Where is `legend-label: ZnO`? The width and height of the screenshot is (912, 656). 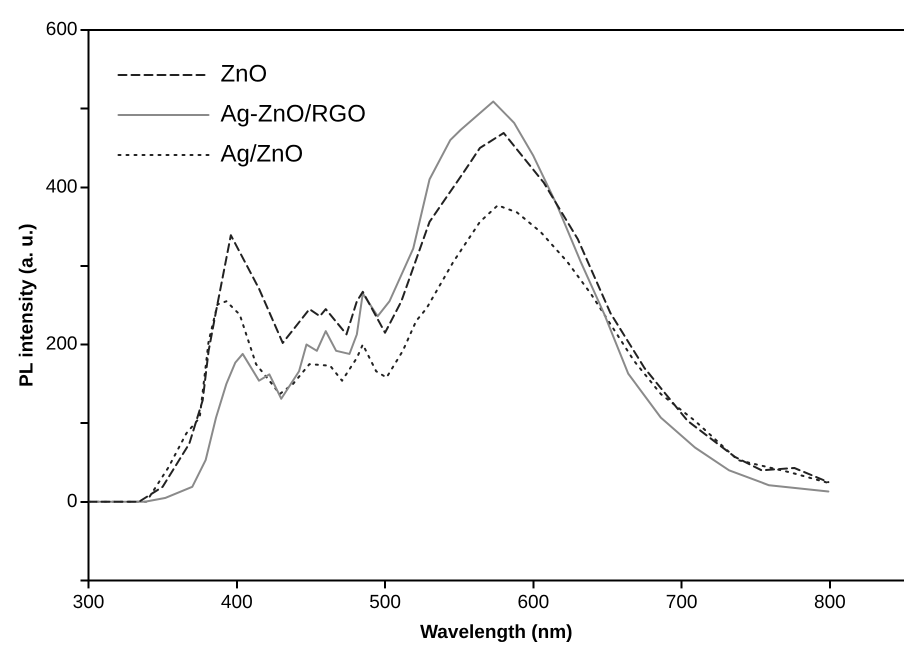 legend-label: ZnO is located at coordinates (244, 74).